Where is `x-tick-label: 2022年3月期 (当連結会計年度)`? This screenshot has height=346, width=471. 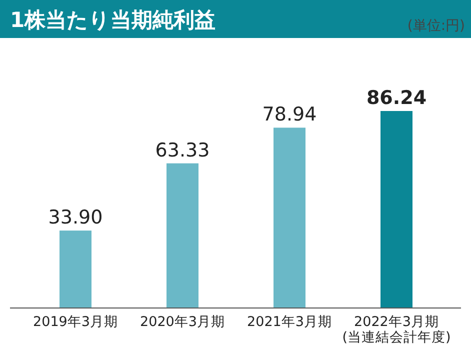 x-tick-label: 2022年3月期 (当連結会計年度) is located at coordinates (396, 330).